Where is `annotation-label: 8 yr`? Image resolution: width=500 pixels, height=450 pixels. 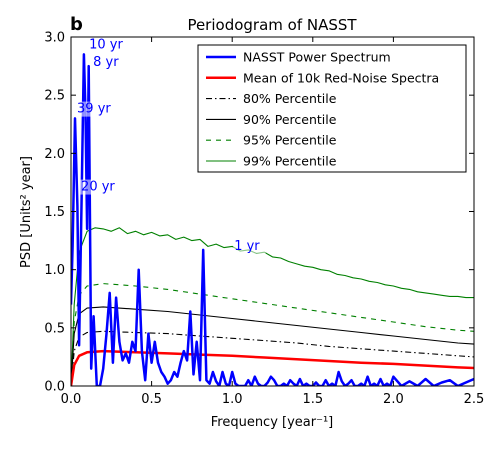
annotation-label: 8 yr is located at coordinates (108, 63).